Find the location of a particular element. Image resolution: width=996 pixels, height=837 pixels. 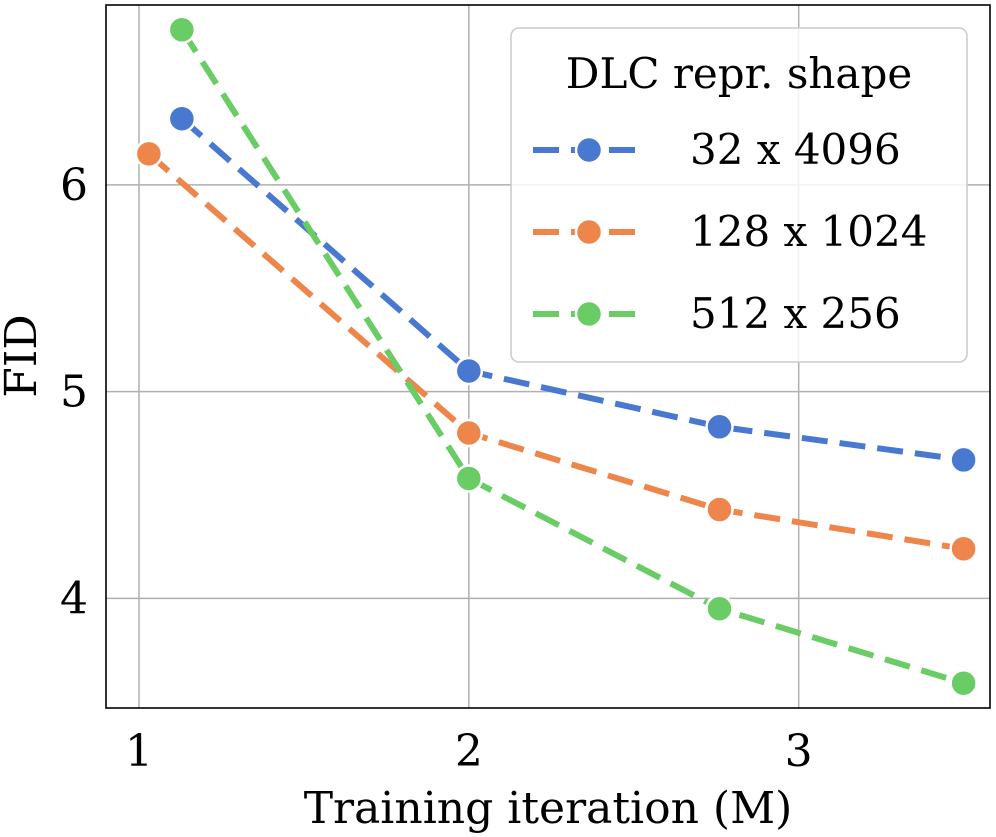

legend-label: 512 x 256 is located at coordinates (795, 313).